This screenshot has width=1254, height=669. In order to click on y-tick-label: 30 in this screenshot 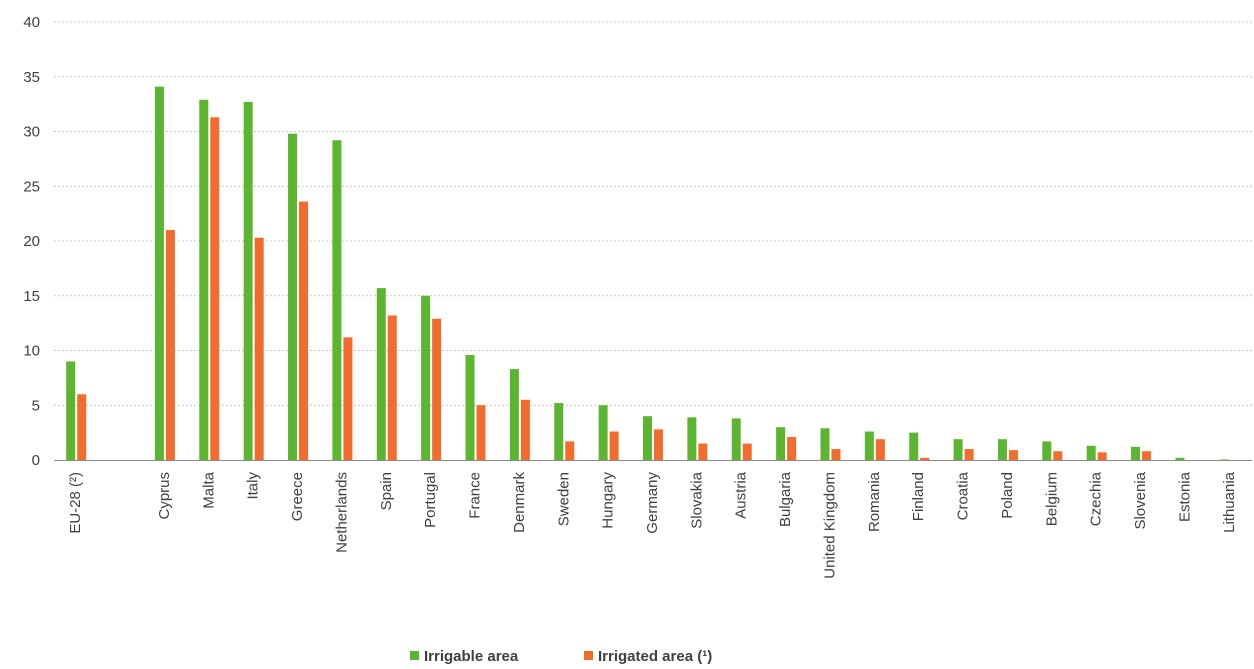, I will do `click(31, 132)`.